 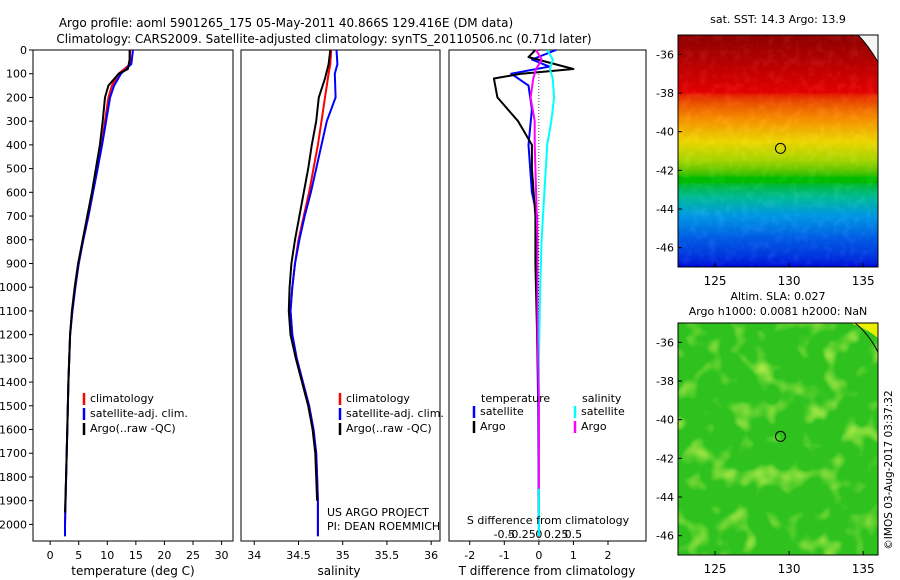 What do you see at coordinates (573, 555) in the screenshot?
I see `x-tick-label: 1` at bounding box center [573, 555].